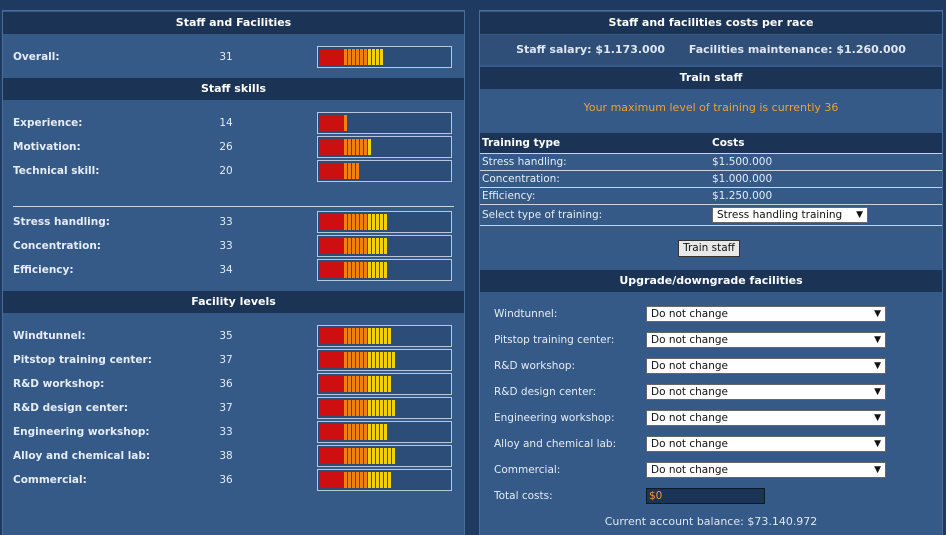 This screenshot has width=946, height=535. I want to click on total-costs-field: $0, so click(705, 496).